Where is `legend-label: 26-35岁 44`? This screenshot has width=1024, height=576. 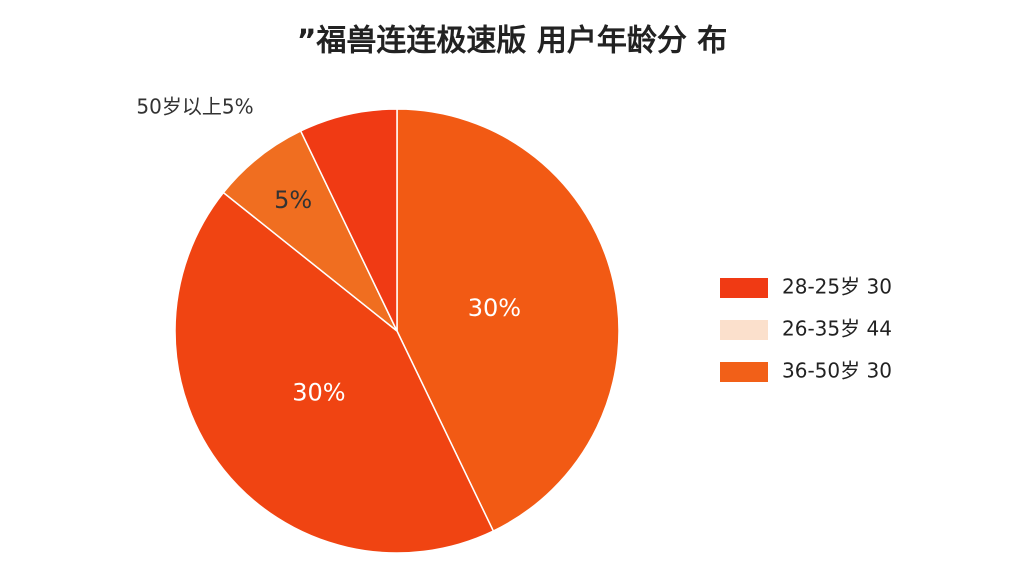 legend-label: 26-35岁 44 is located at coordinates (837, 329).